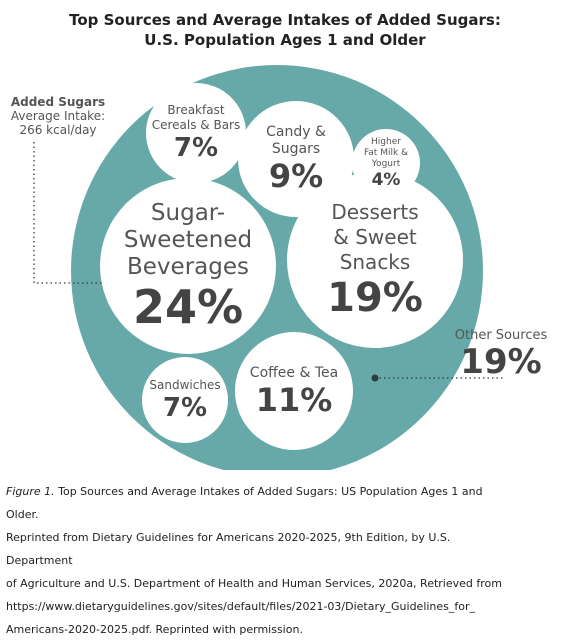 Image resolution: width=570 pixels, height=641 pixels. Describe the element at coordinates (501, 362) in the screenshot. I see `other-sources-percent: 19%` at that location.